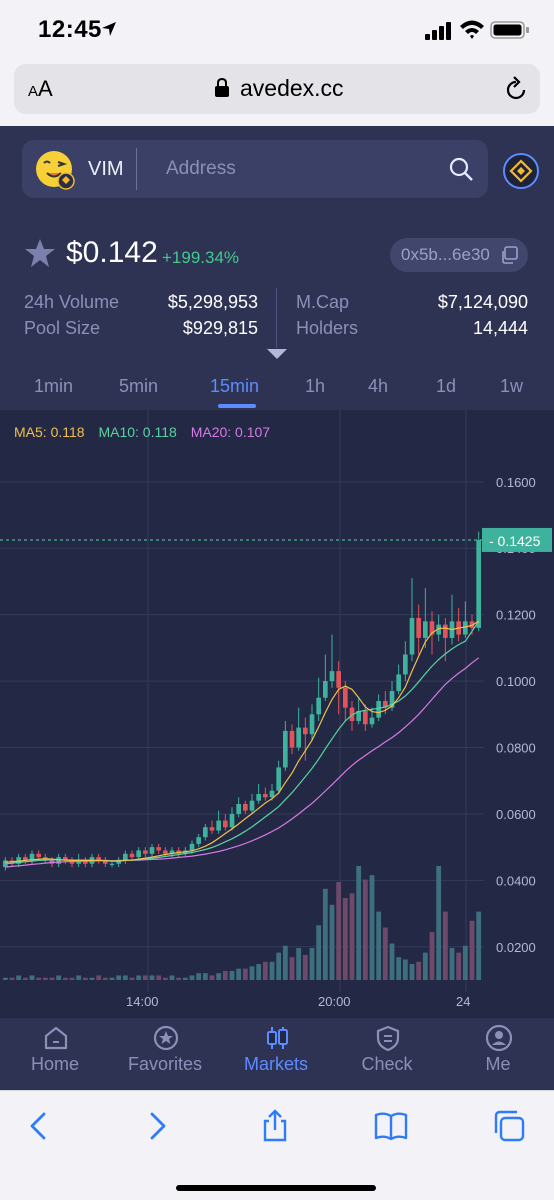 This screenshot has height=1200, width=554. What do you see at coordinates (55, 1054) in the screenshot?
I see `nav-home: Home` at bounding box center [55, 1054].